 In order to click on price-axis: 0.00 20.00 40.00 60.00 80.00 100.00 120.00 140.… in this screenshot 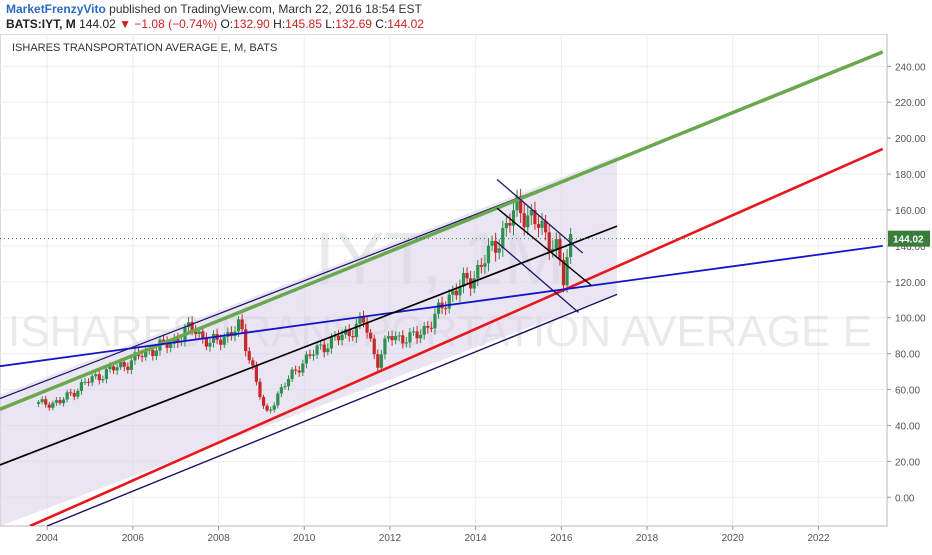, I will do `click(906, 283)`.